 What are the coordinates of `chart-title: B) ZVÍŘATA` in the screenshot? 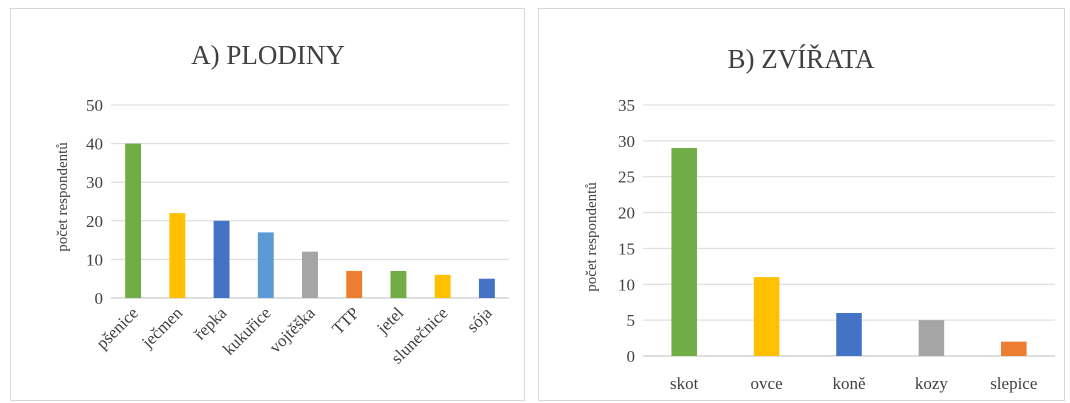 It's located at (801, 59).